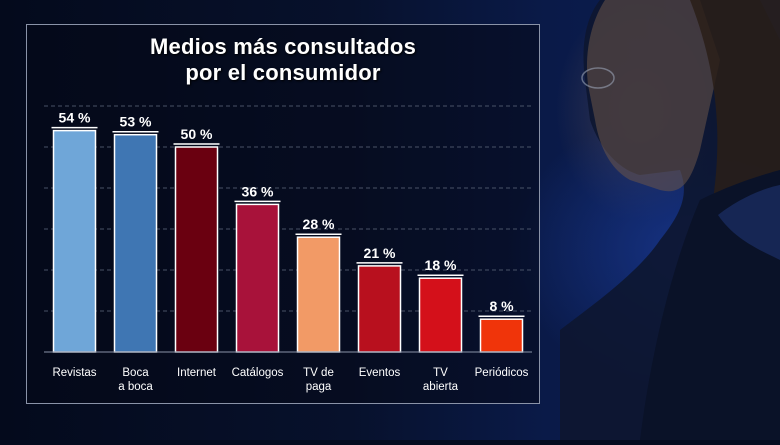  I want to click on category-label: Internet, so click(197, 373).